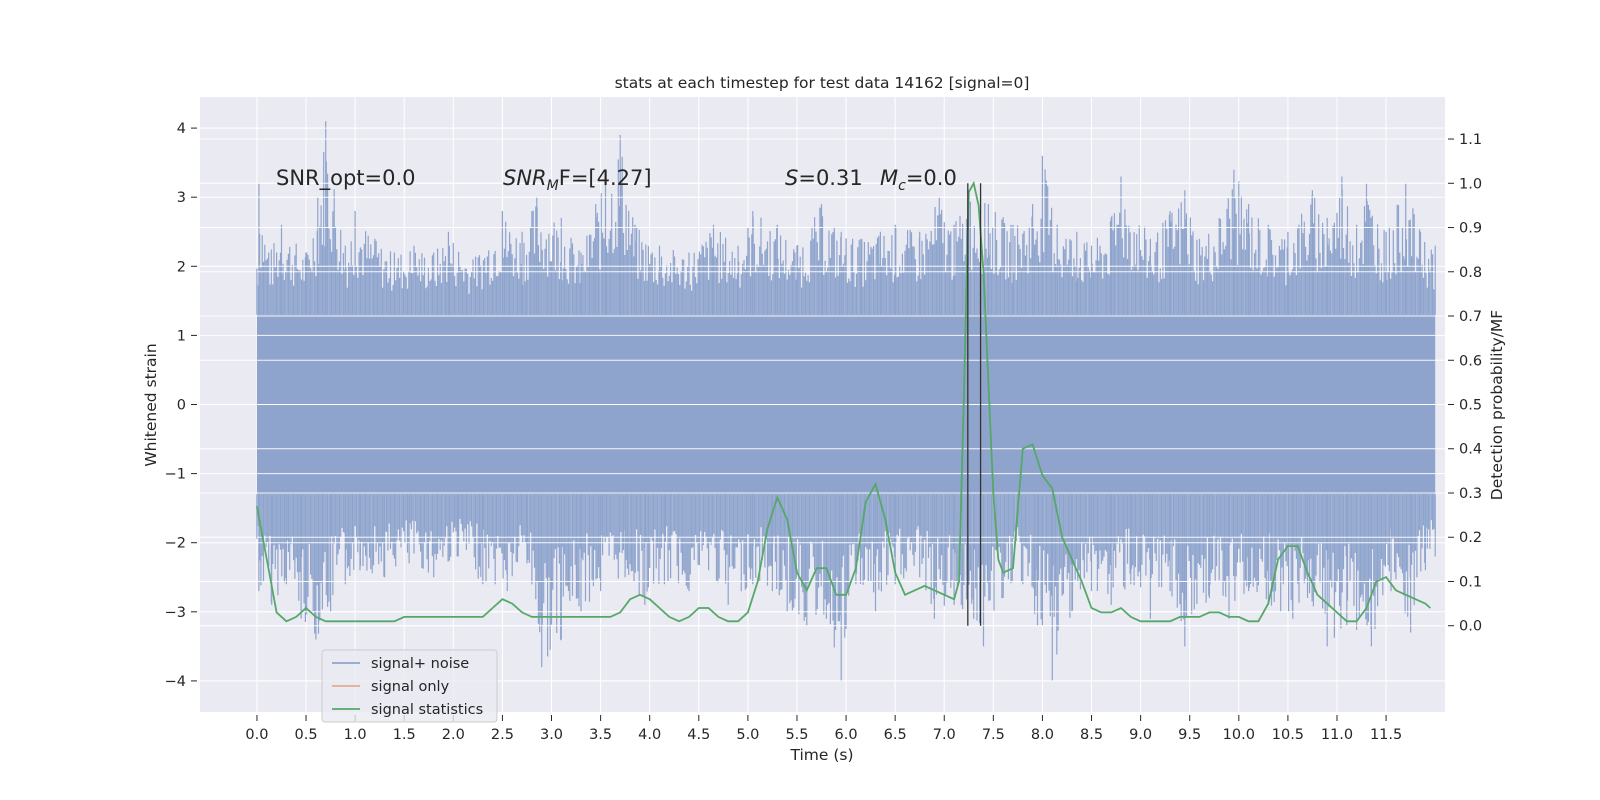 This screenshot has width=1600, height=800. I want to click on x-tick-label: 7.0, so click(944, 735).